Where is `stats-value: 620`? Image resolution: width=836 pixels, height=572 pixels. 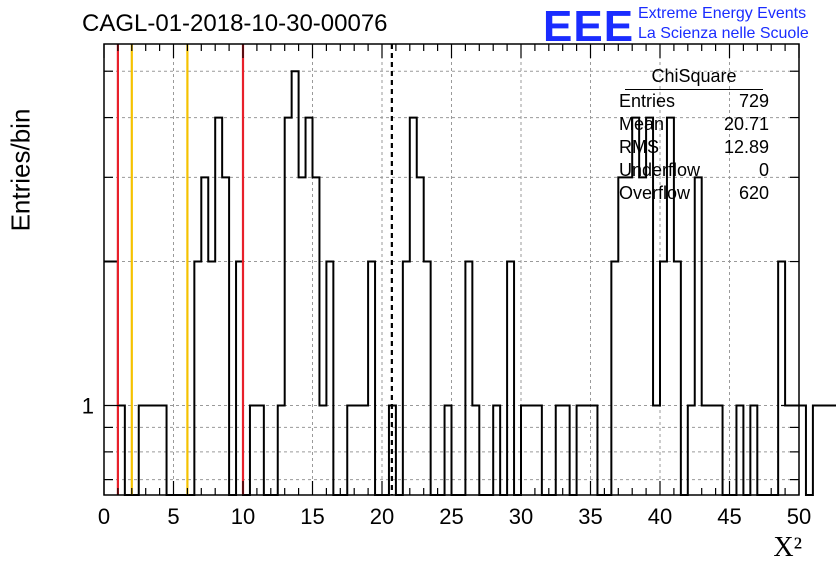 stats-value: 620 is located at coordinates (753, 193).